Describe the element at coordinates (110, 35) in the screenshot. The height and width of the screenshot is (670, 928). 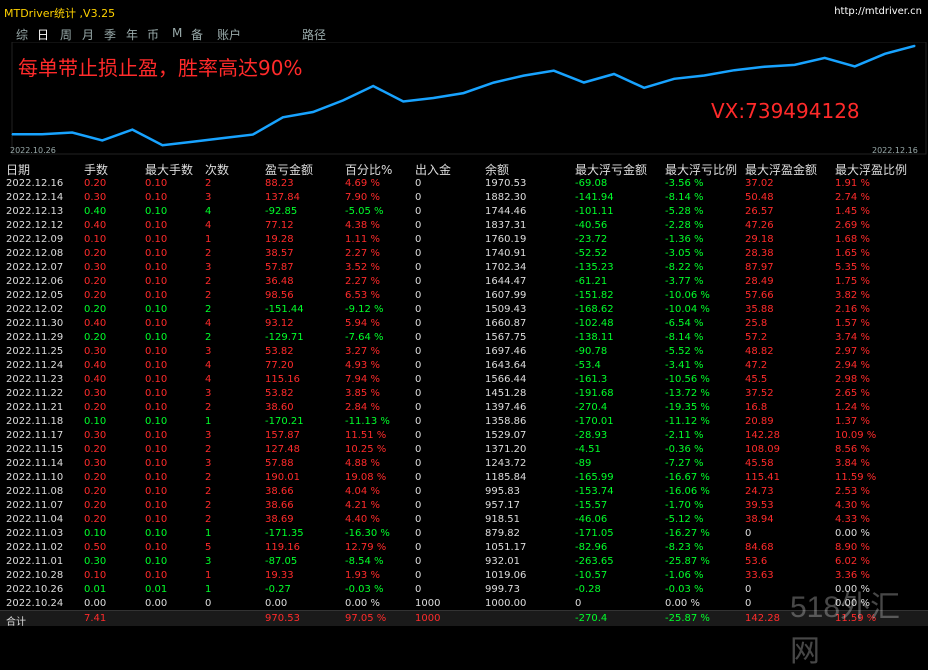
I see `tab-4: 季` at that location.